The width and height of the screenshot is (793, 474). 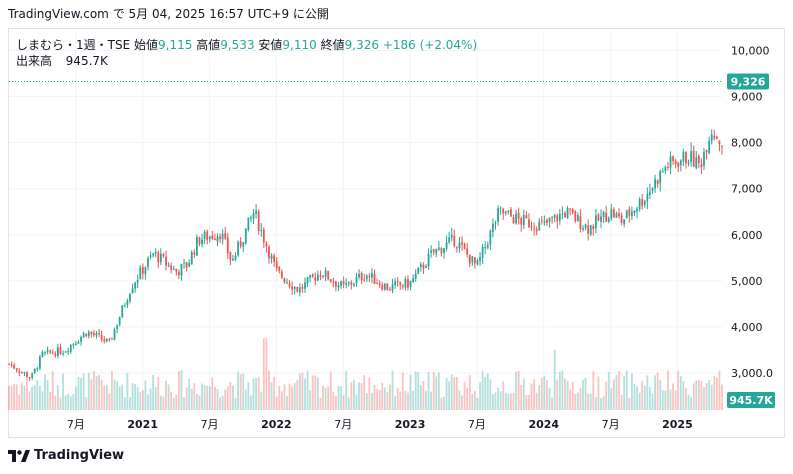 What do you see at coordinates (430, 45) in the screenshot?
I see `legend-change: +186 (+2.04%)` at bounding box center [430, 45].